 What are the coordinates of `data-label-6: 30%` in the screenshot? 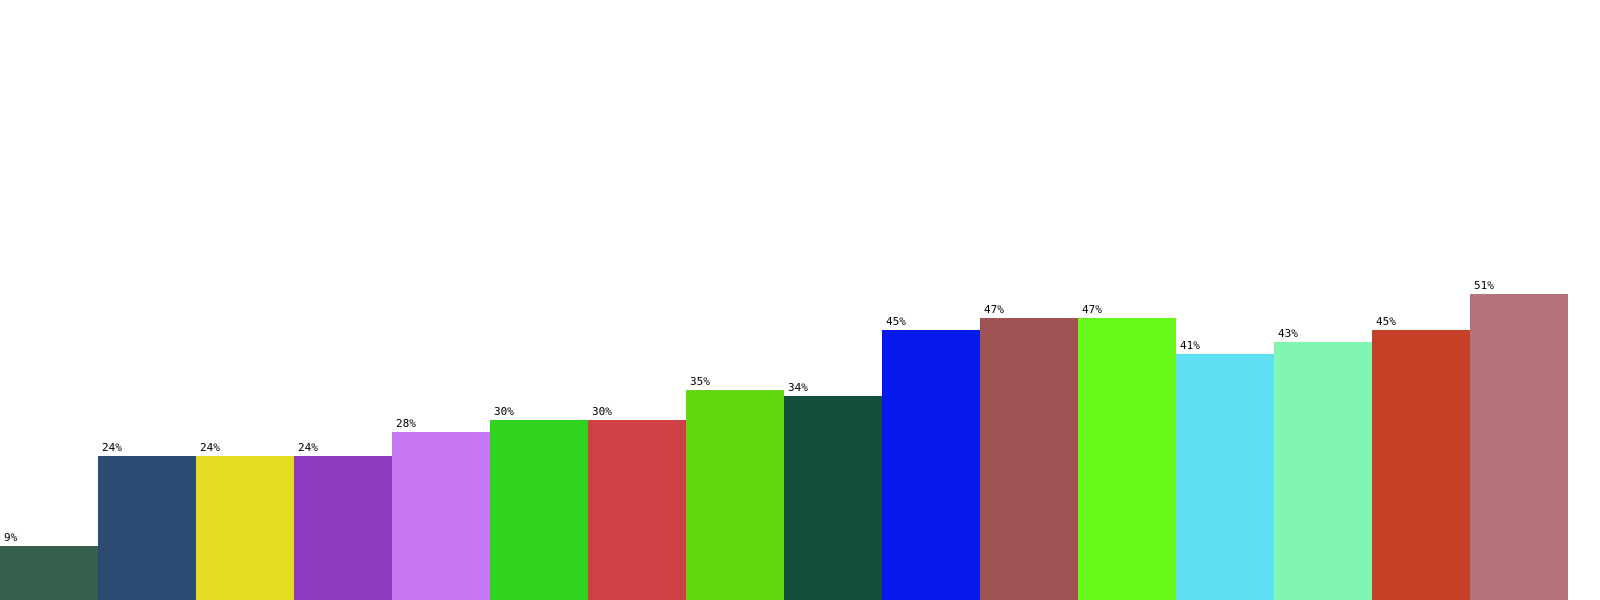 It's located at (504, 411).